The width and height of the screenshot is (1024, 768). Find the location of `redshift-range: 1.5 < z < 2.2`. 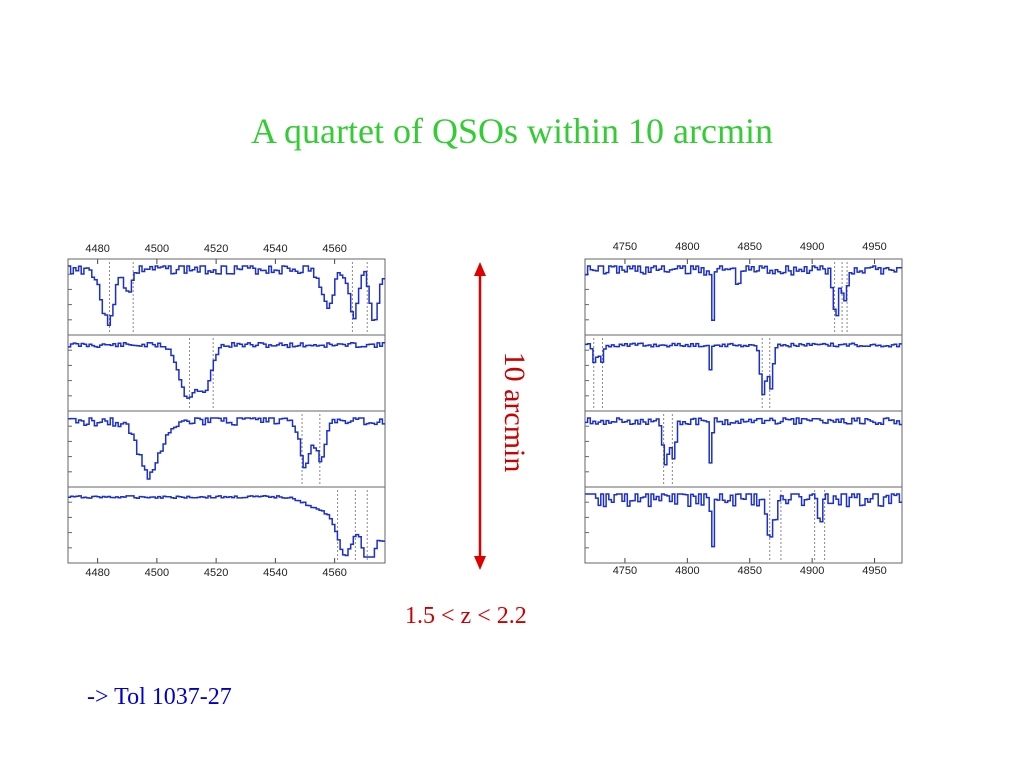

redshift-range: 1.5 < z < 2.2 is located at coordinates (466, 616).